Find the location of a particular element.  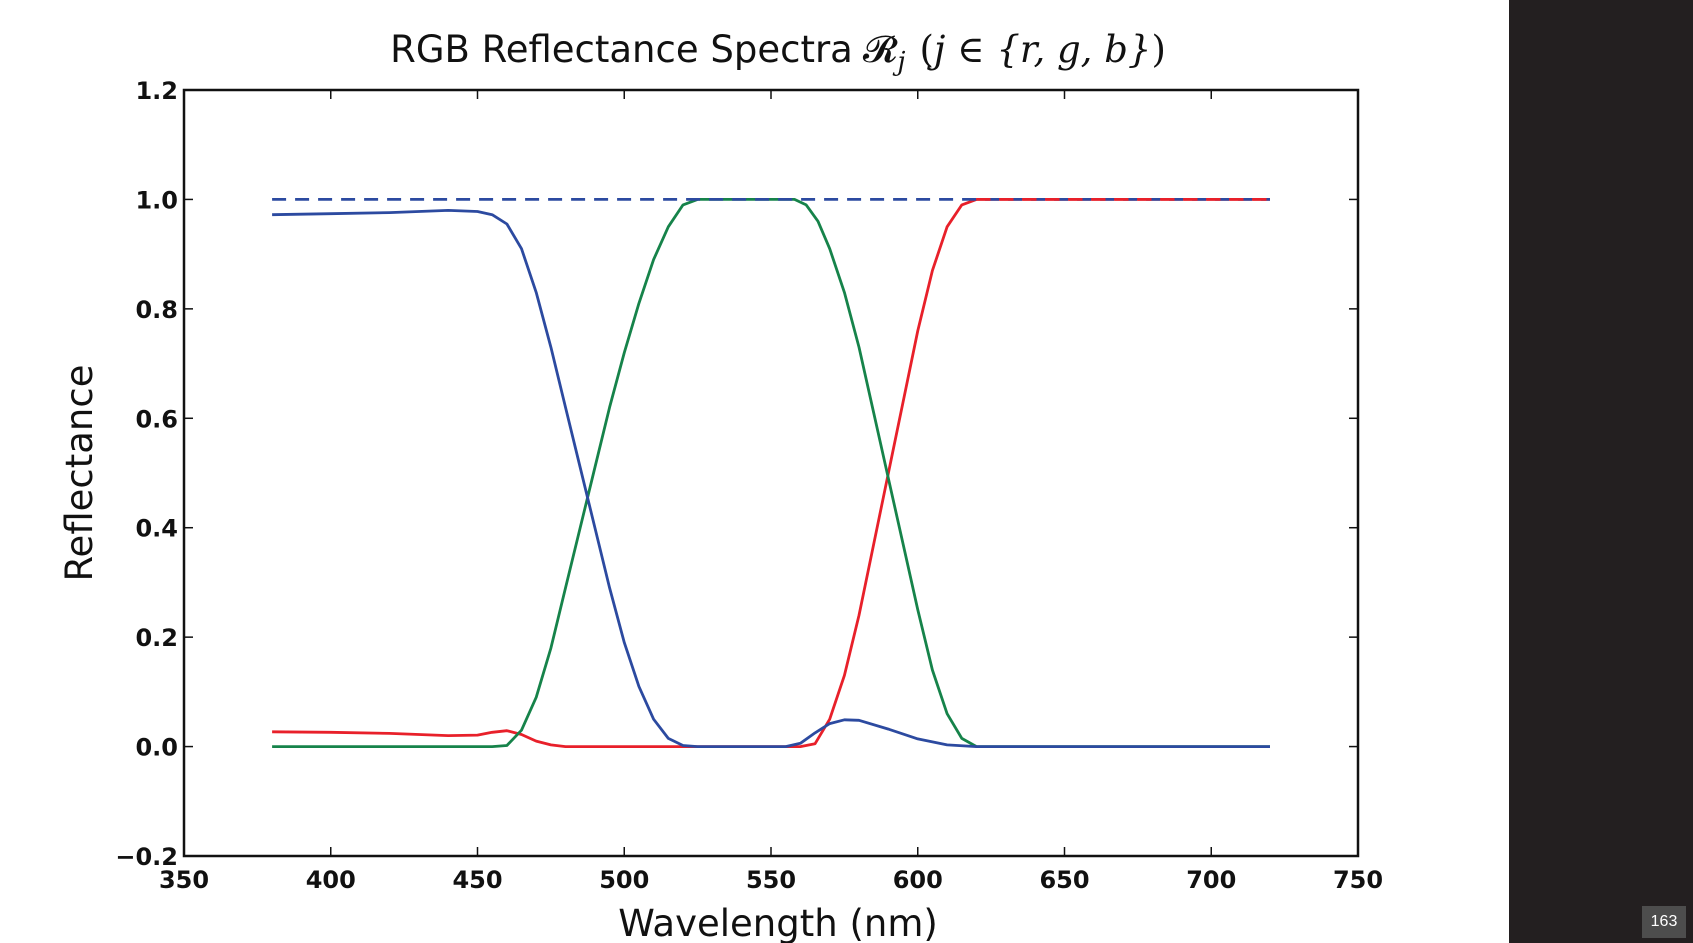

x-tick-label: 500 is located at coordinates (624, 880).